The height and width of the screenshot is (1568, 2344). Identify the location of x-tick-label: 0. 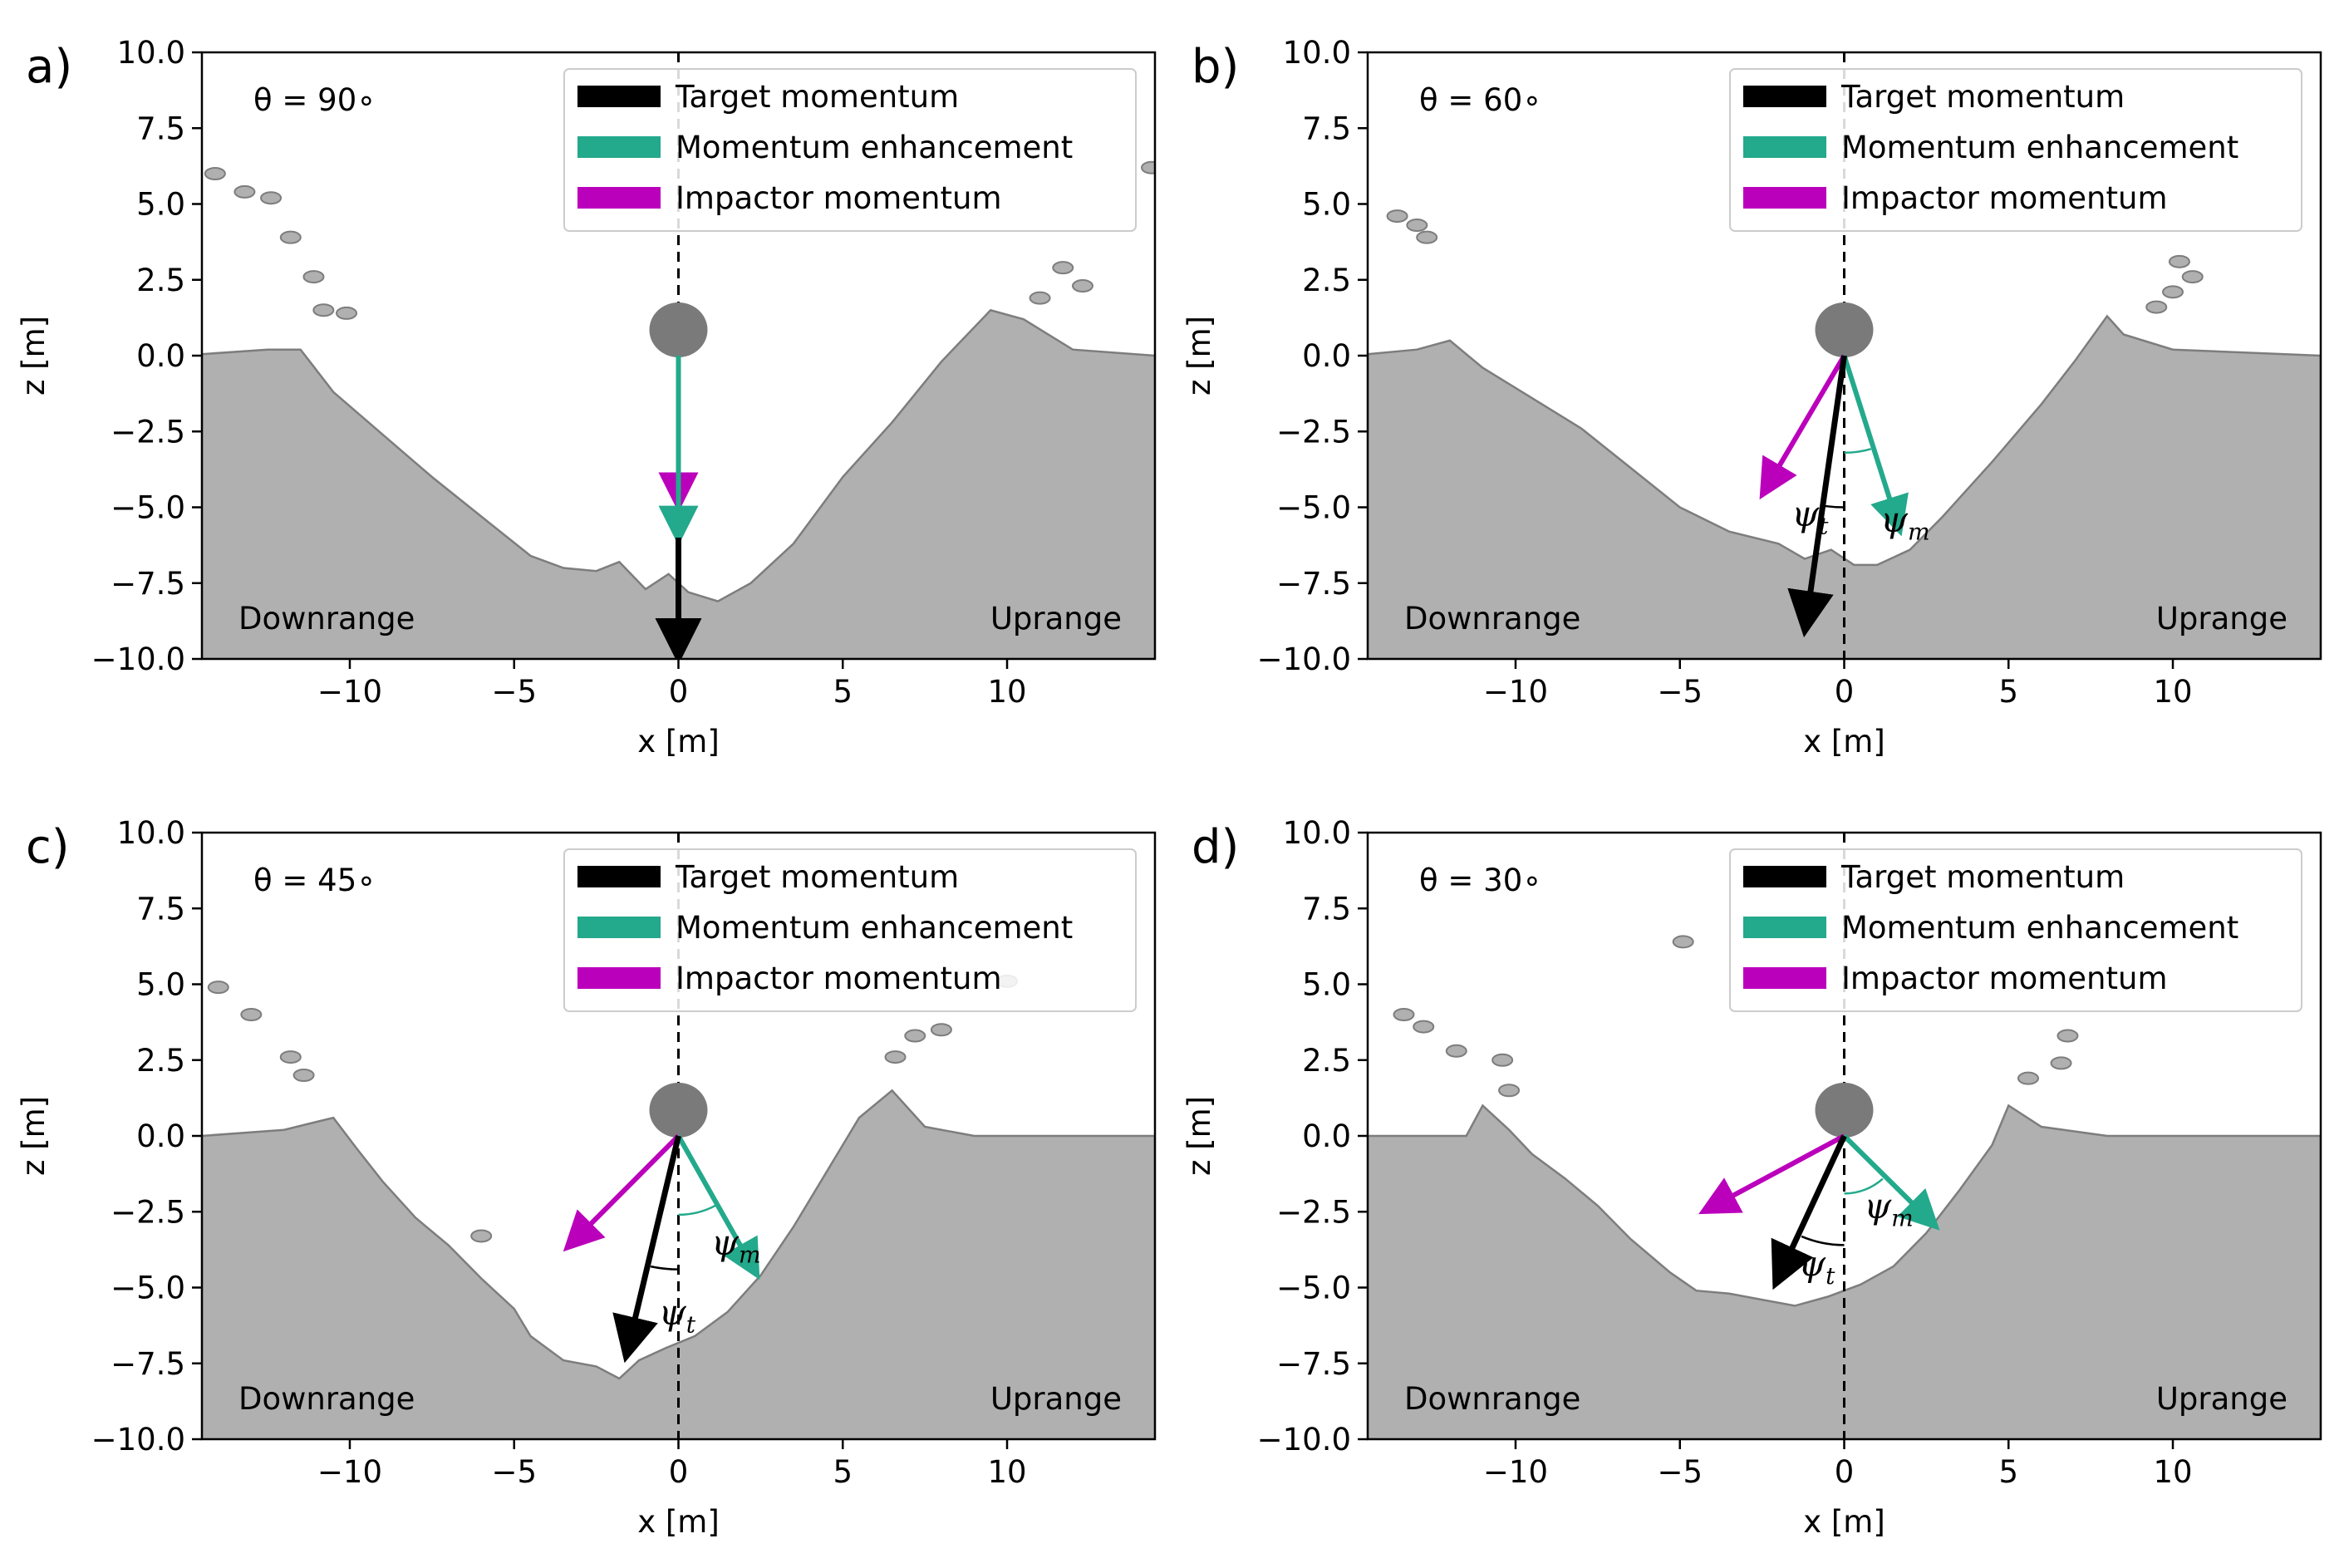
(1845, 1472).